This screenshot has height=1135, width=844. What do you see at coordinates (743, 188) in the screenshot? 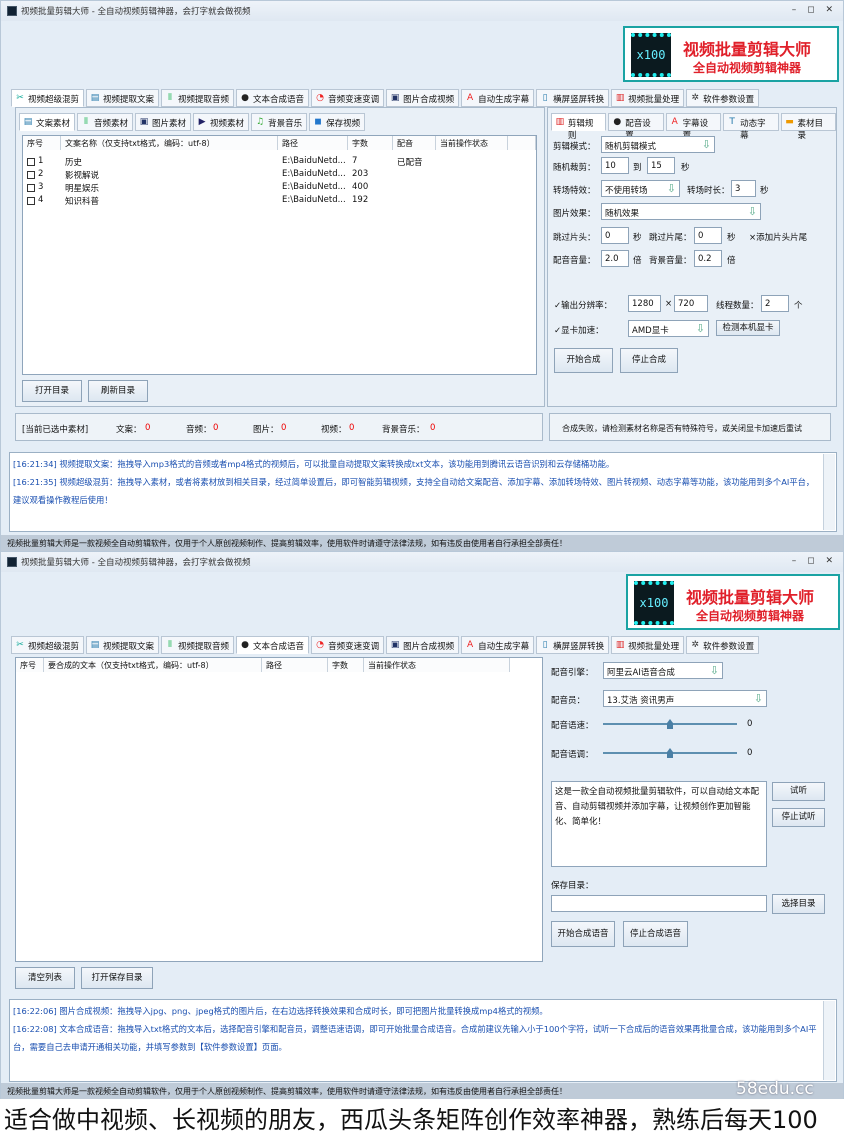
I see `input-trans_dur: 3` at bounding box center [743, 188].